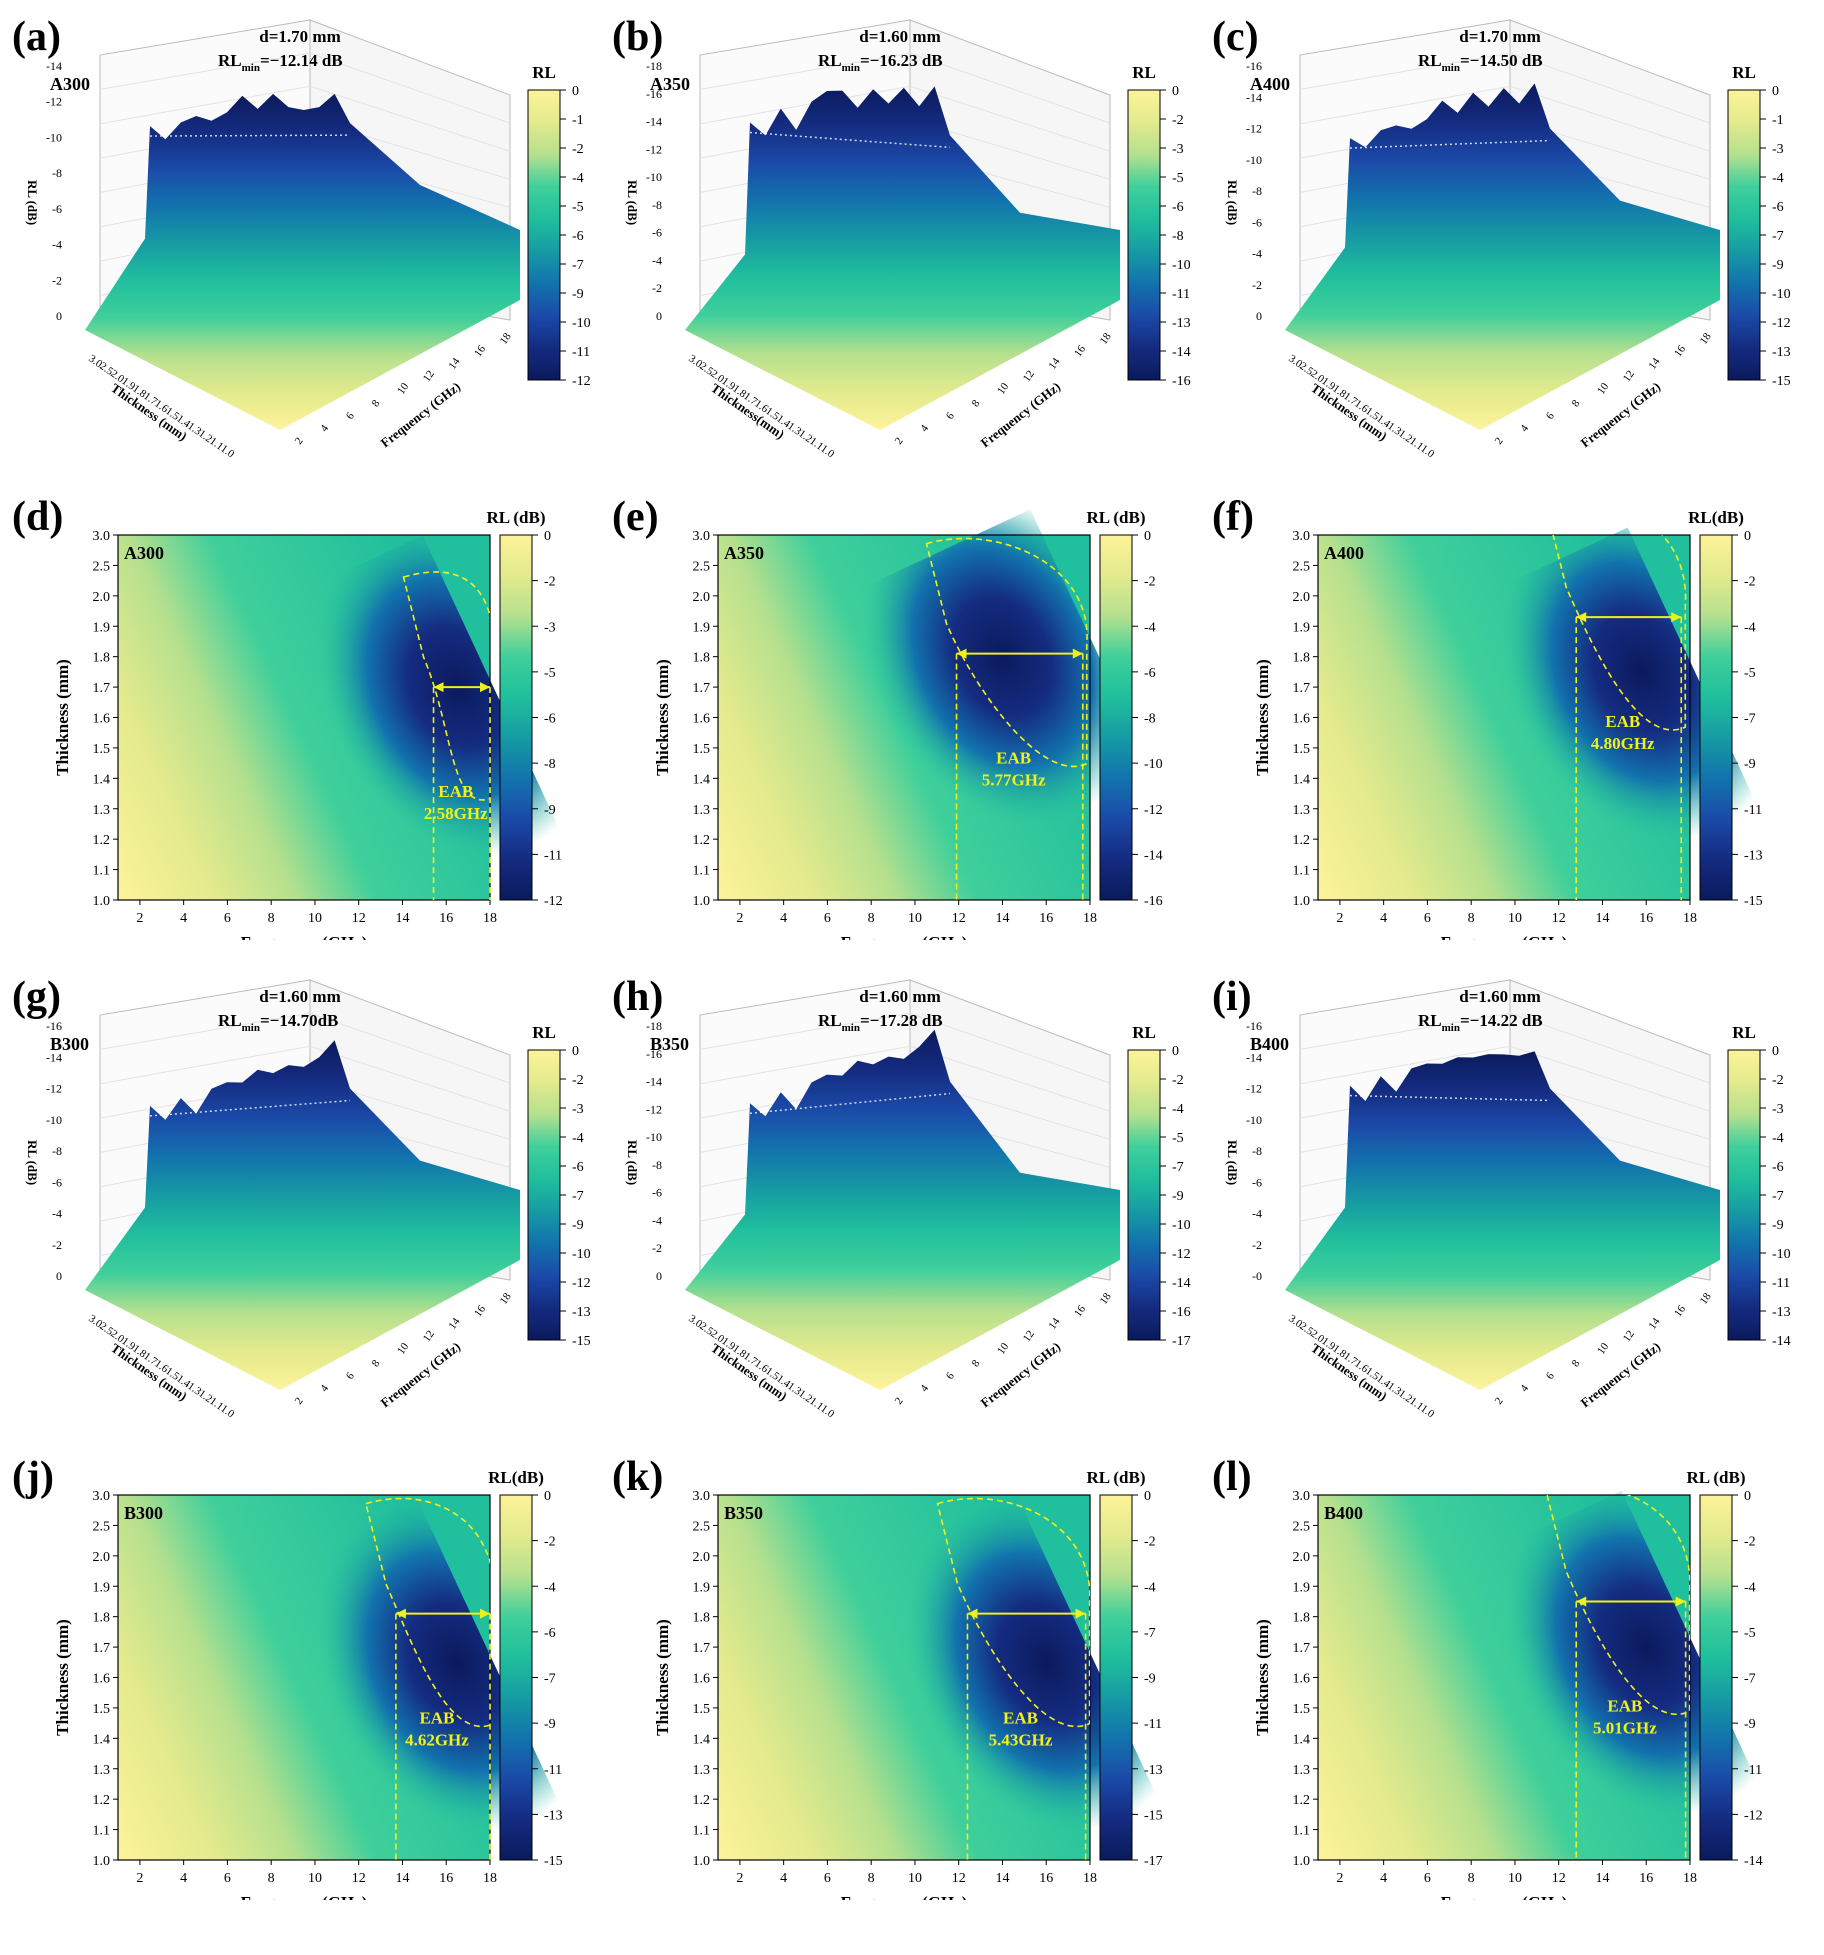  Describe the element at coordinates (657, 288) in the screenshot. I see `z-tick-label: -2` at that location.